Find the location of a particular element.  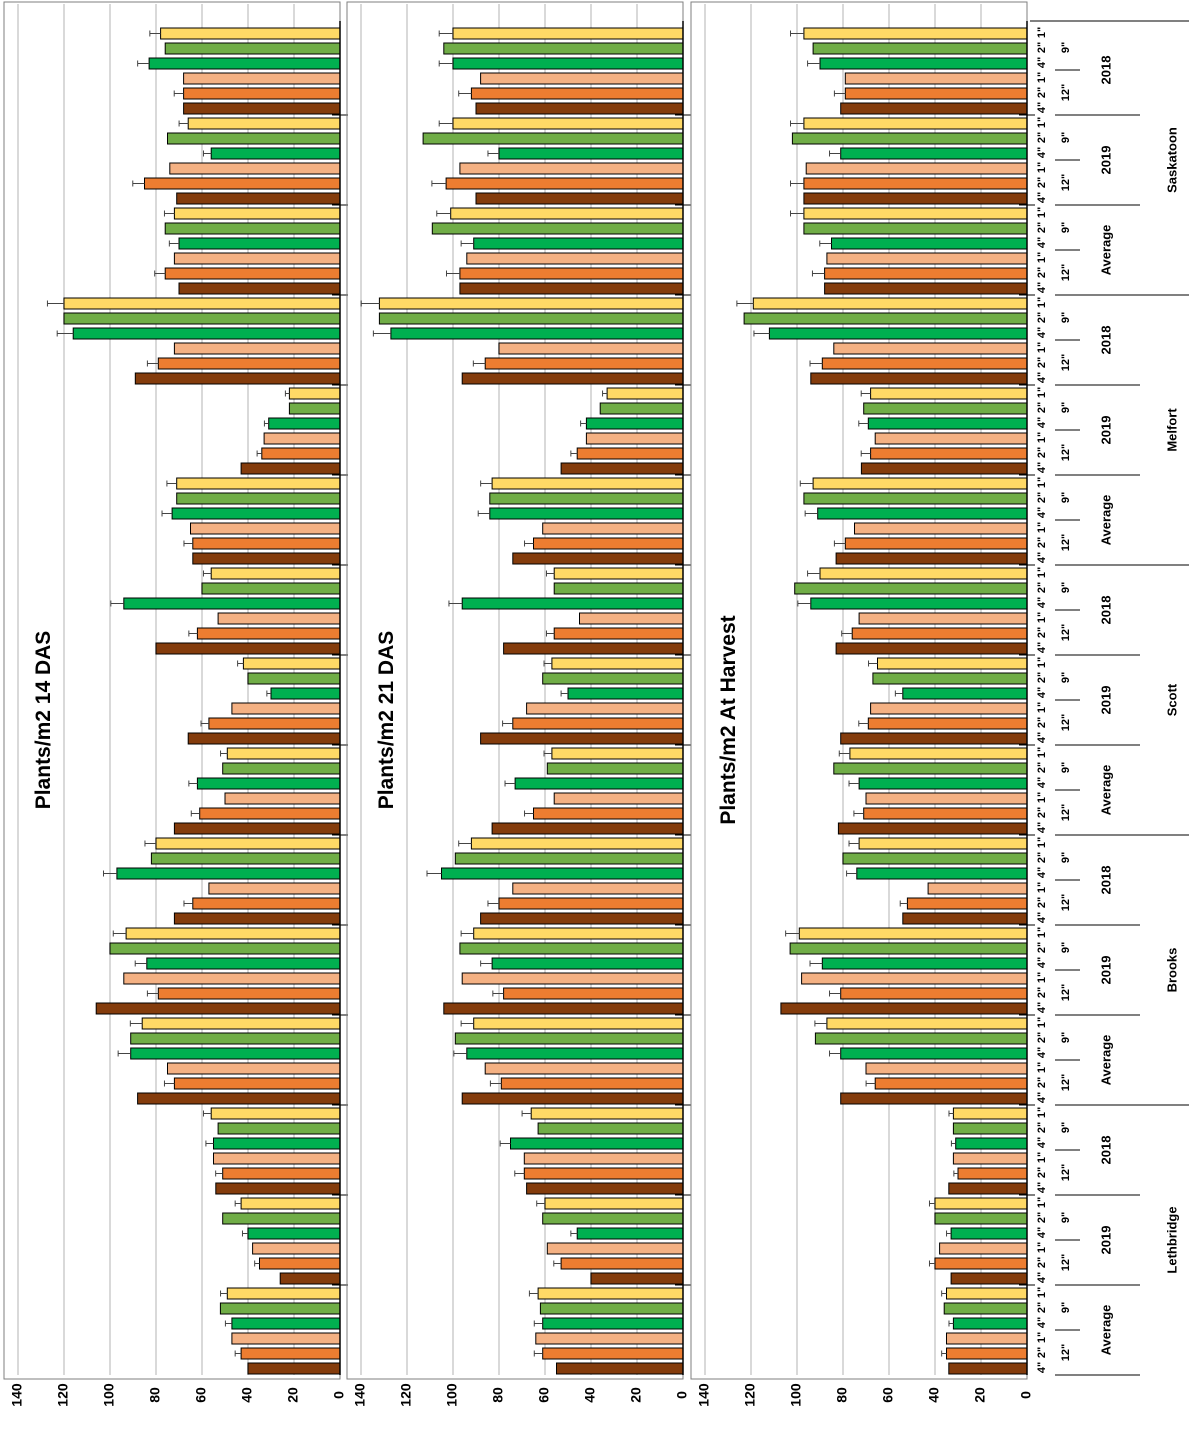

tick-label: 40 is located at coordinates (934, 1395).